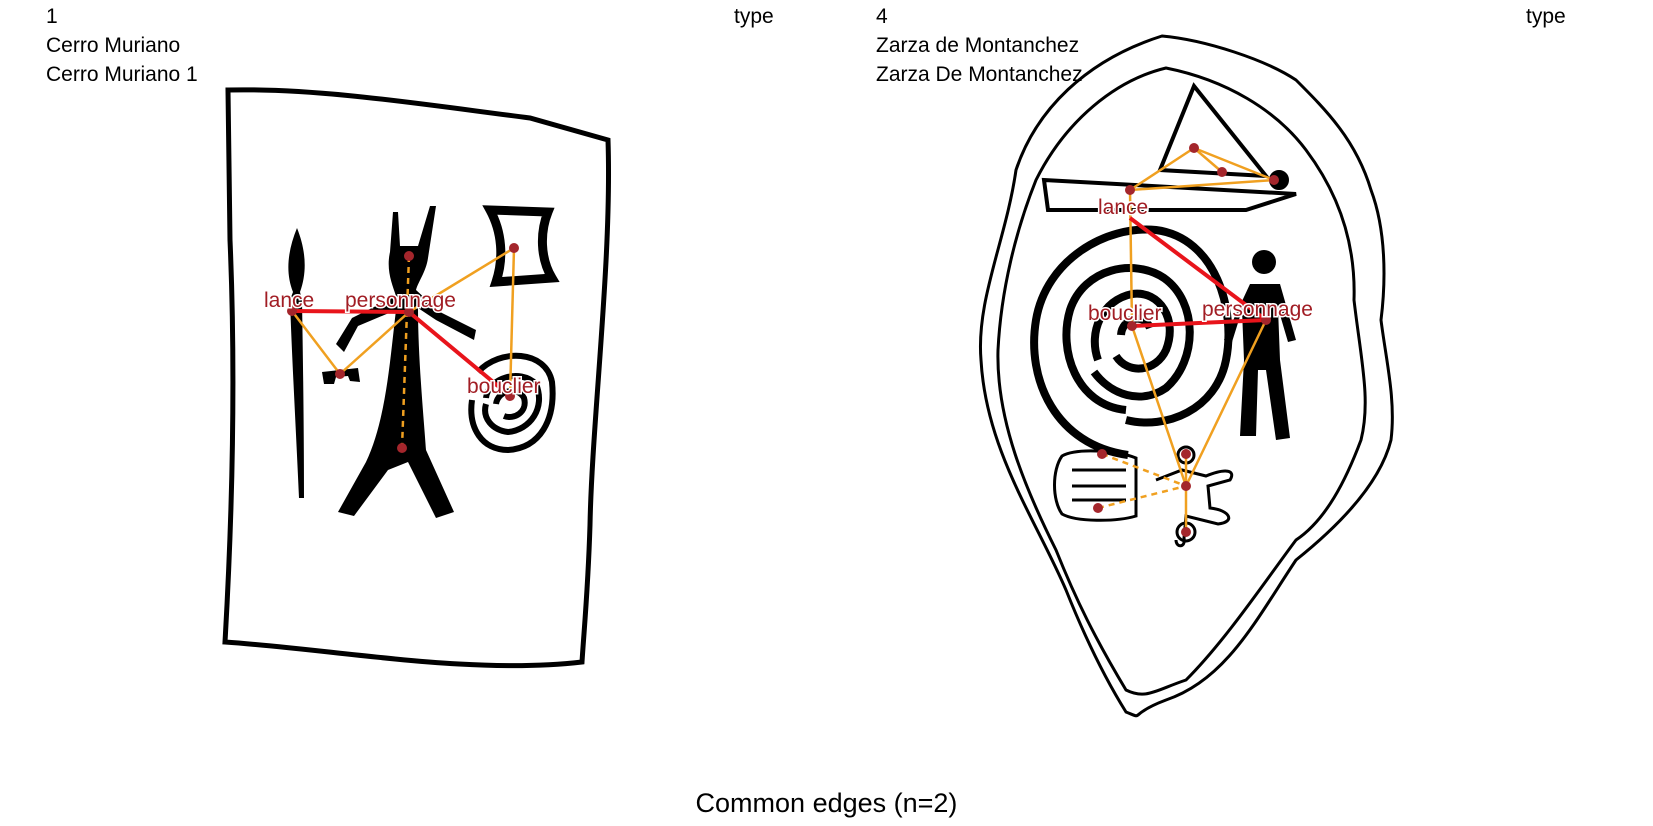 The image size is (1653, 826). Describe the element at coordinates (1162, 169) in the screenshot. I see `edge-lance-tip` at that location.